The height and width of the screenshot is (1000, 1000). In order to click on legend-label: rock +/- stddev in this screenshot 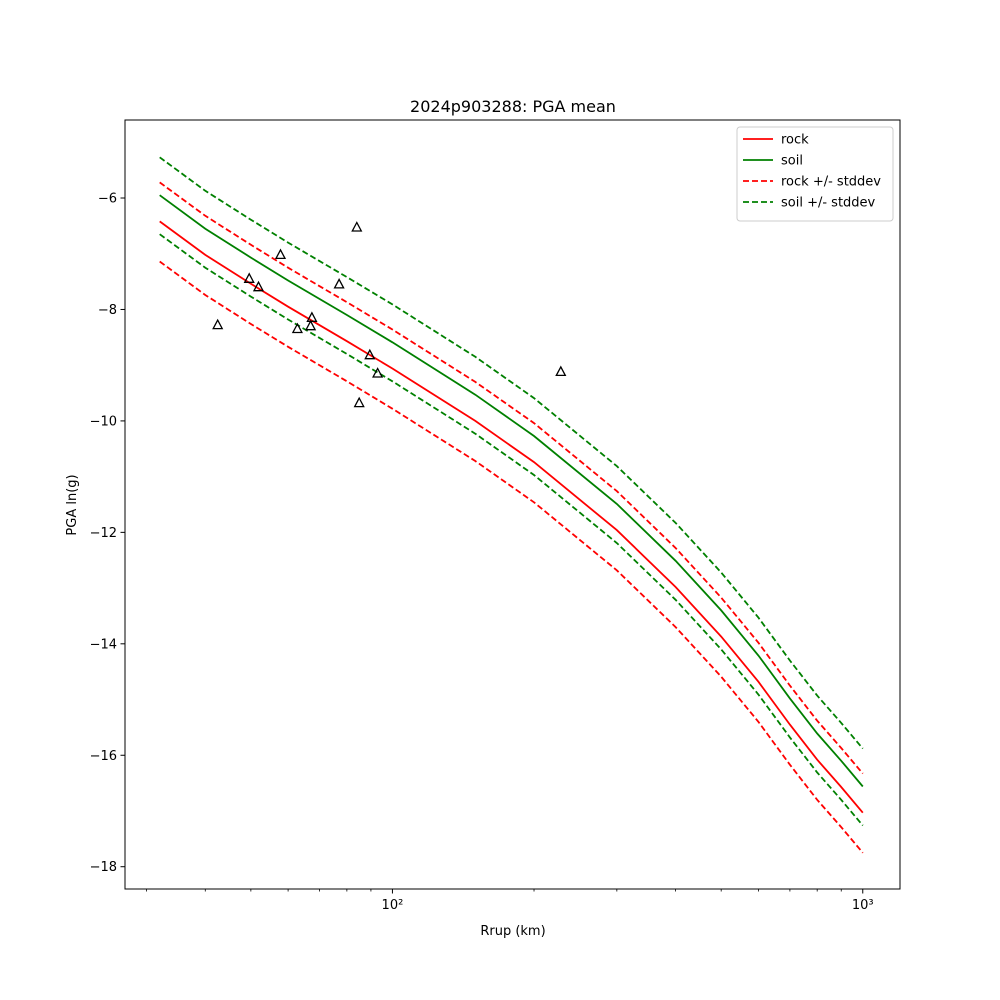, I will do `click(831, 182)`.